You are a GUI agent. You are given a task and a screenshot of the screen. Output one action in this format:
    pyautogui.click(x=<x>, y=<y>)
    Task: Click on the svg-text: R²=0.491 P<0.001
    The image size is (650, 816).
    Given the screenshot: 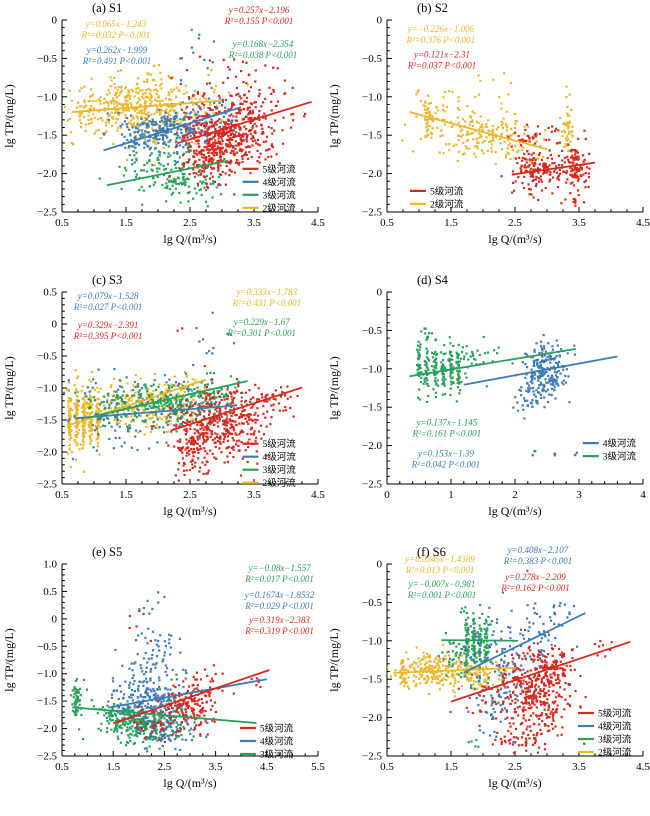 What is the action you would take?
    pyautogui.click(x=117, y=61)
    